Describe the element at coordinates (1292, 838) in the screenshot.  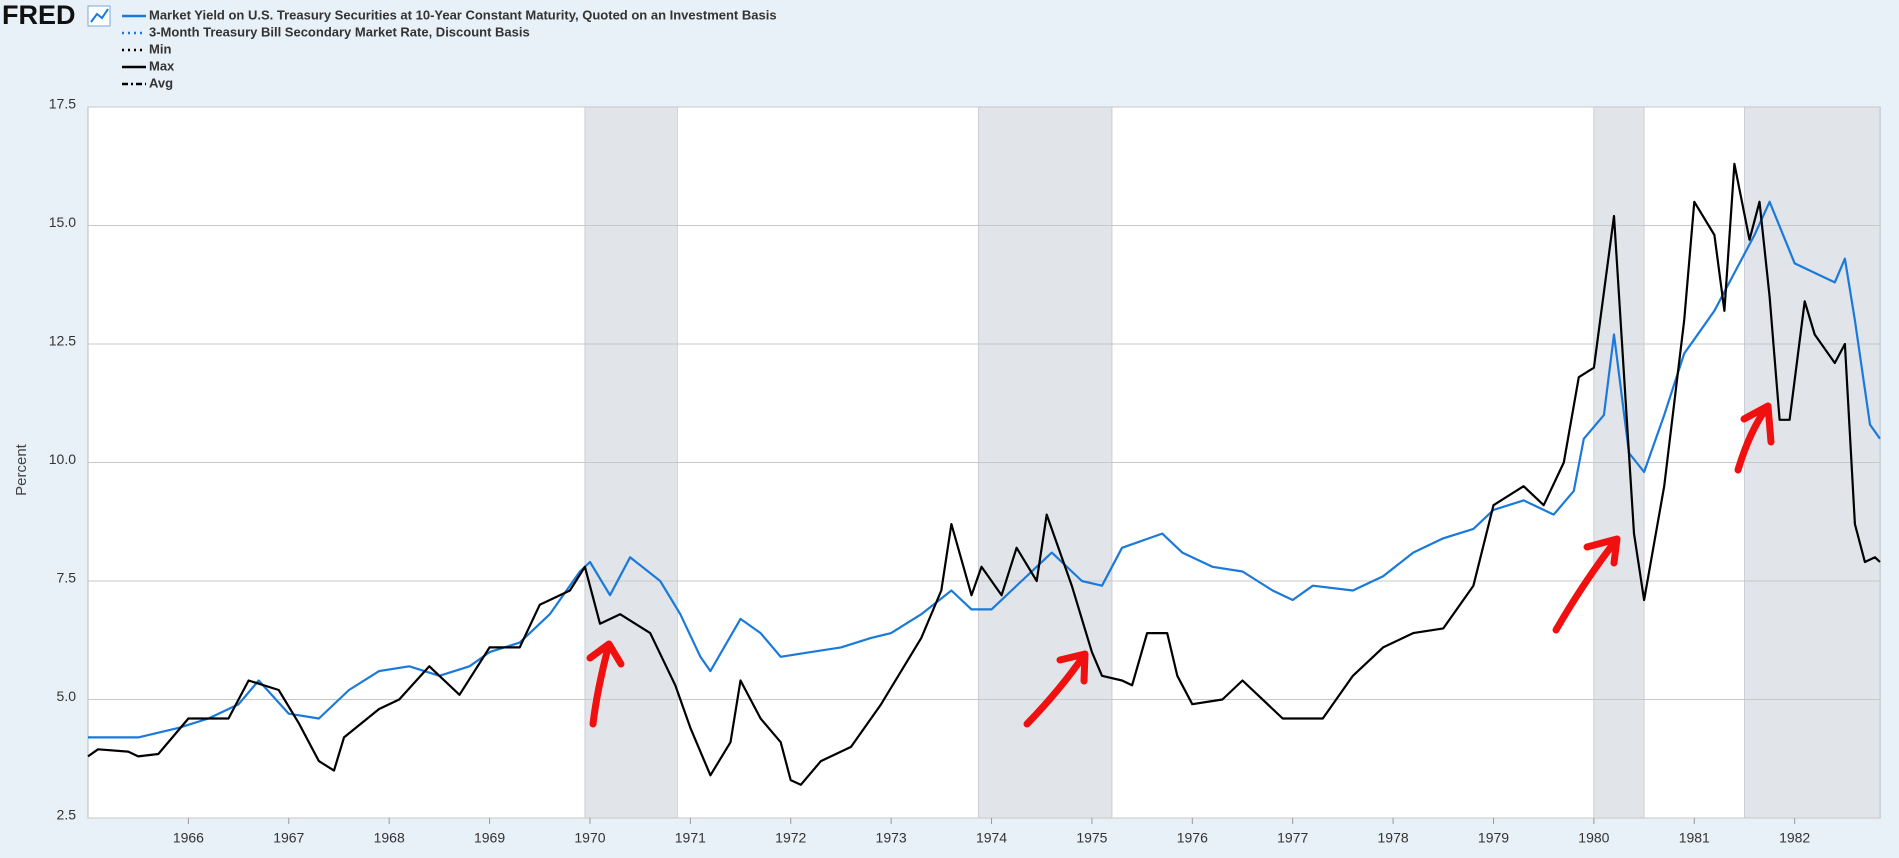
I see `x-tick-label: 1977` at that location.